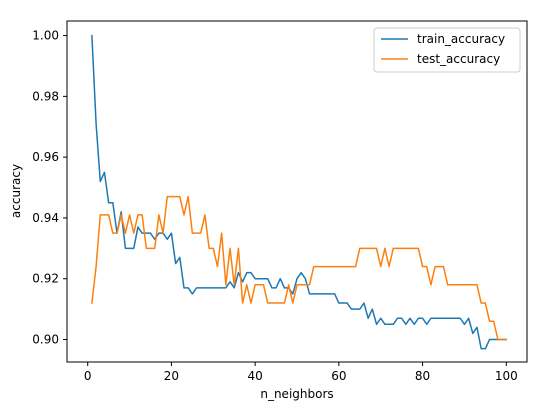  I want to click on y-axis-ticks: 0.90 0.92 0.94 0.96 0.98 1.00, so click(49, 188).